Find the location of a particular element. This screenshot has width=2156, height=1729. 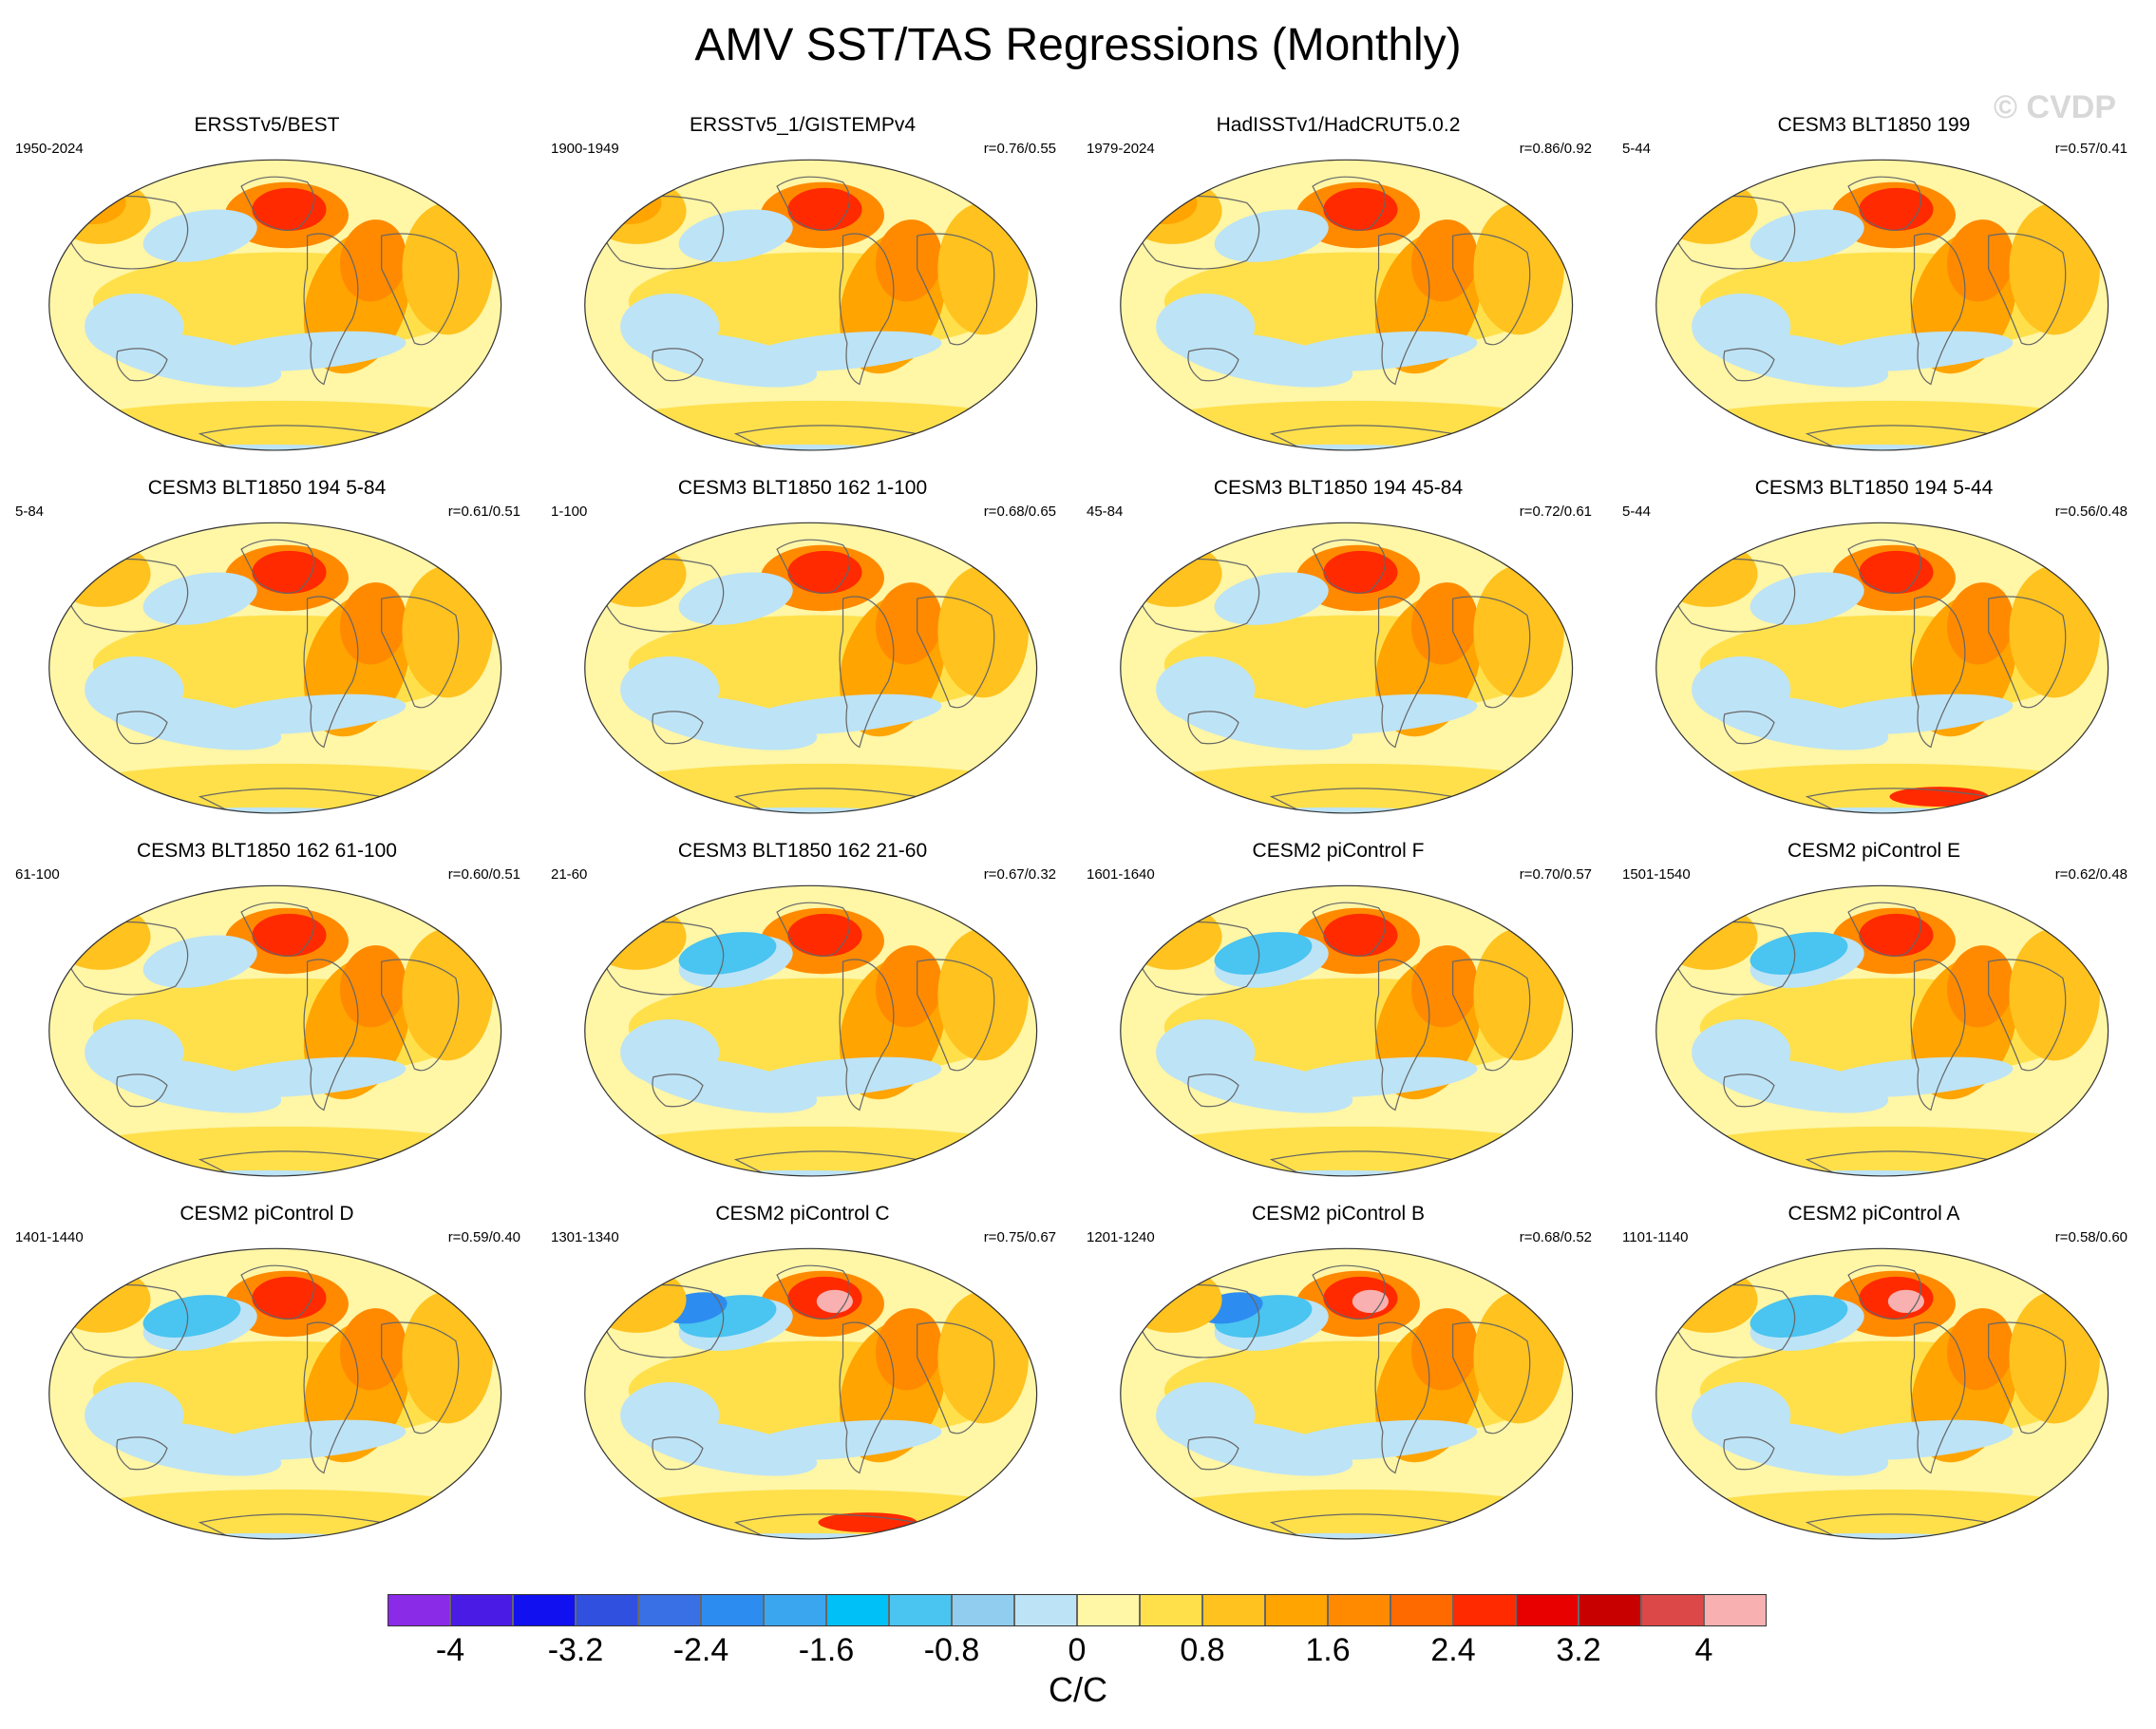

panel-correlation: r=0.75/0.67 is located at coordinates (1020, 1237).